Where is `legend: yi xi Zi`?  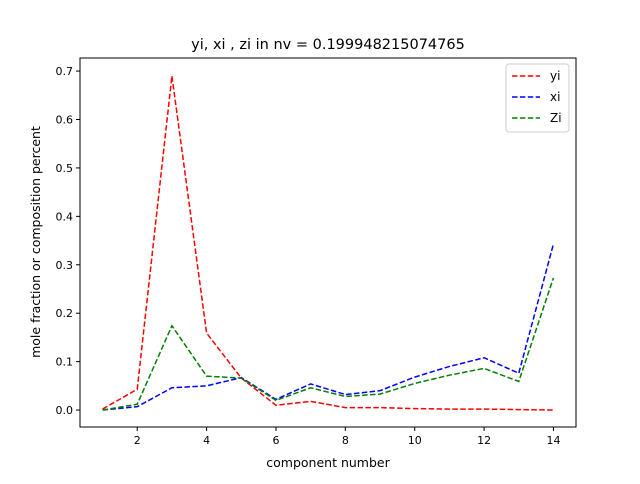 legend: yi xi Zi is located at coordinates (537, 98).